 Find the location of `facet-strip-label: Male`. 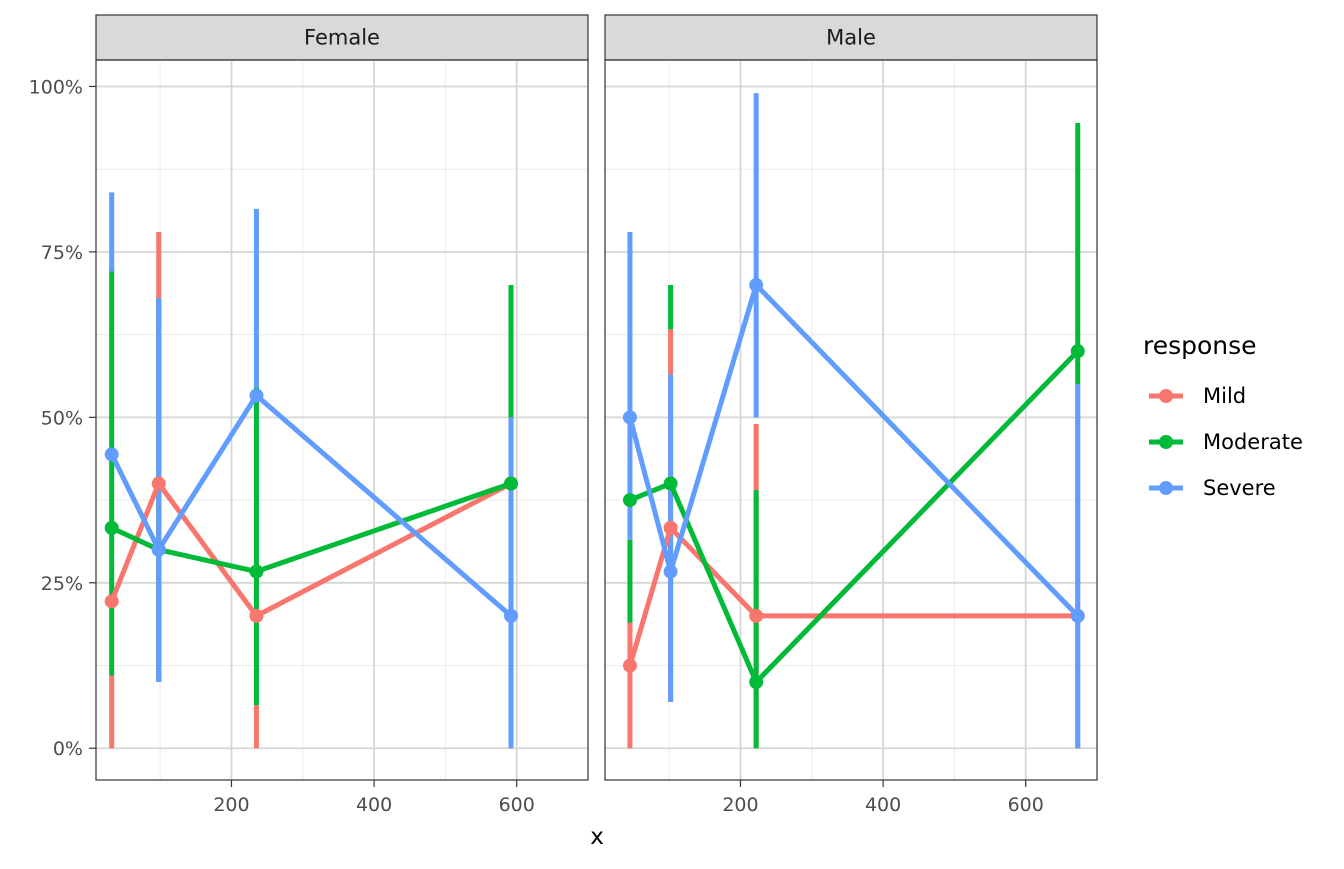

facet-strip-label: Male is located at coordinates (851, 38).